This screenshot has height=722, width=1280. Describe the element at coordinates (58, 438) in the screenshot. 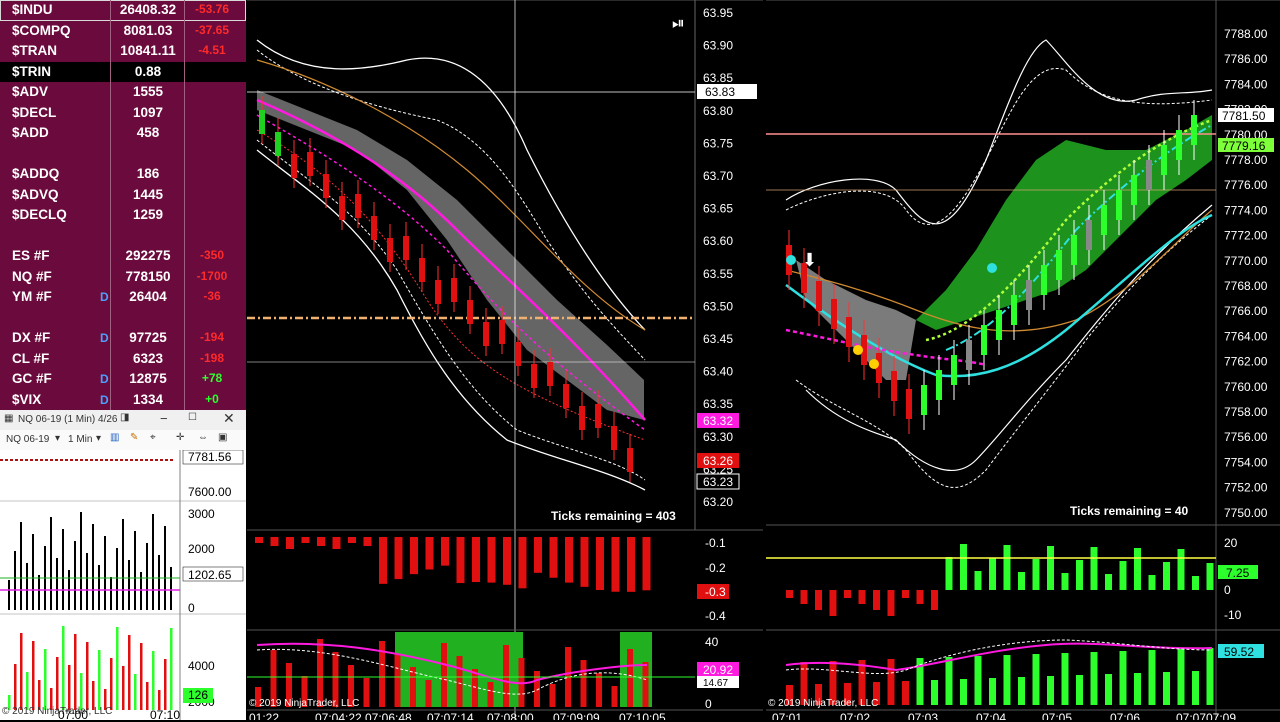

I see `chevron-down-icon: ▾` at that location.